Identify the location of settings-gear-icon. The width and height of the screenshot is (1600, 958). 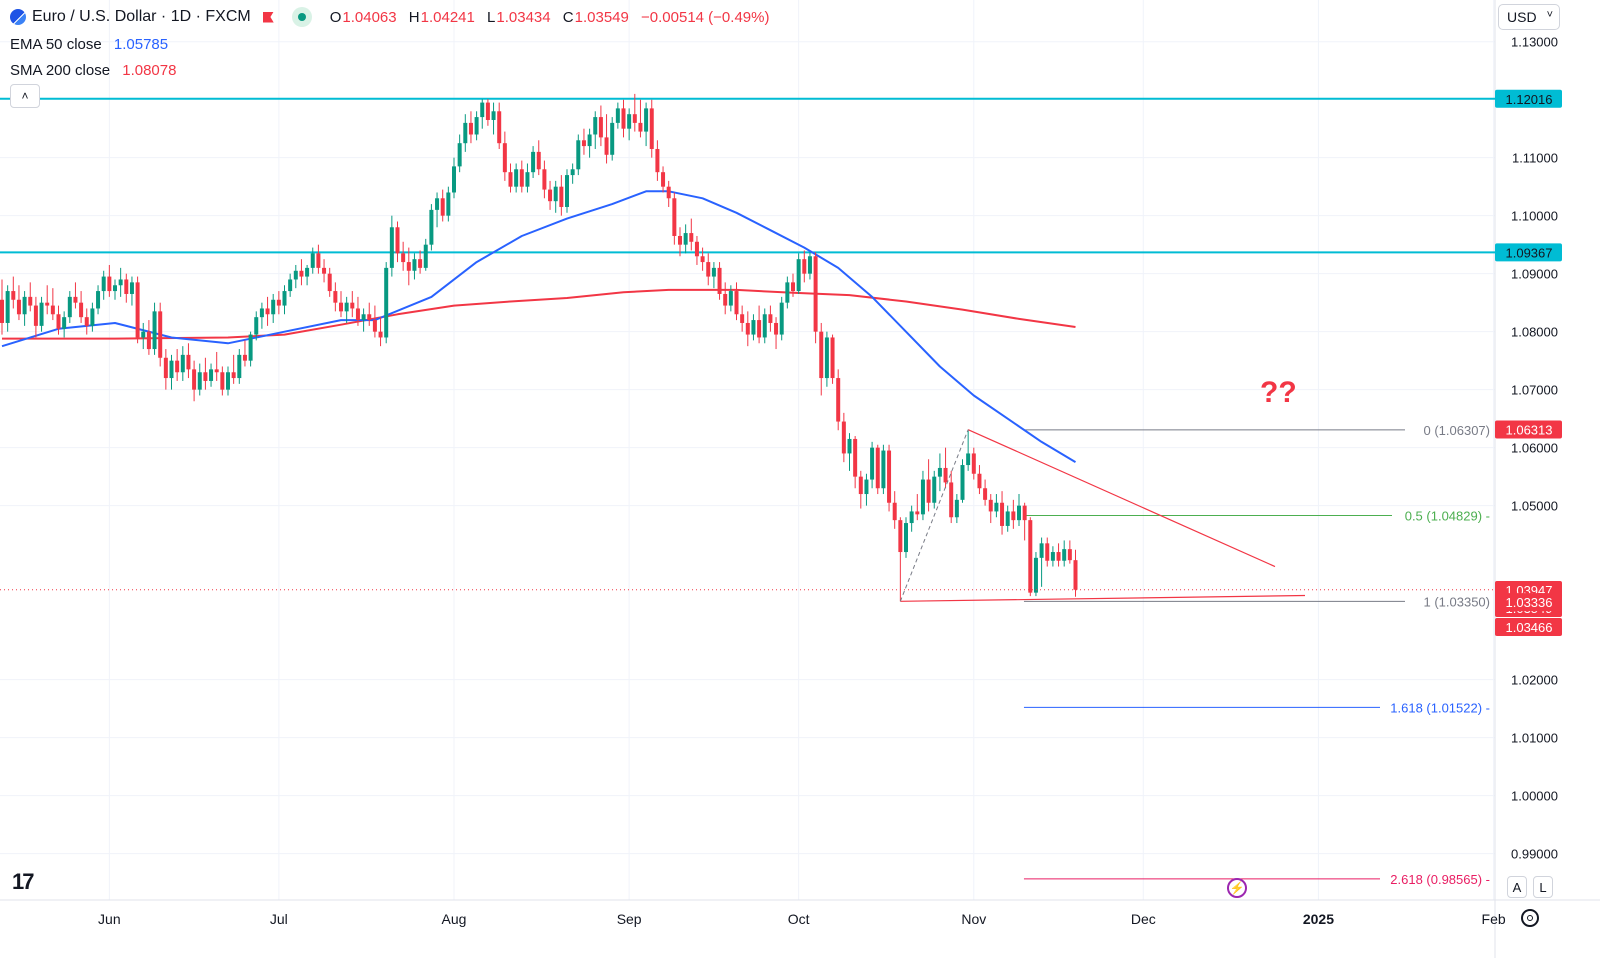
(1530, 918).